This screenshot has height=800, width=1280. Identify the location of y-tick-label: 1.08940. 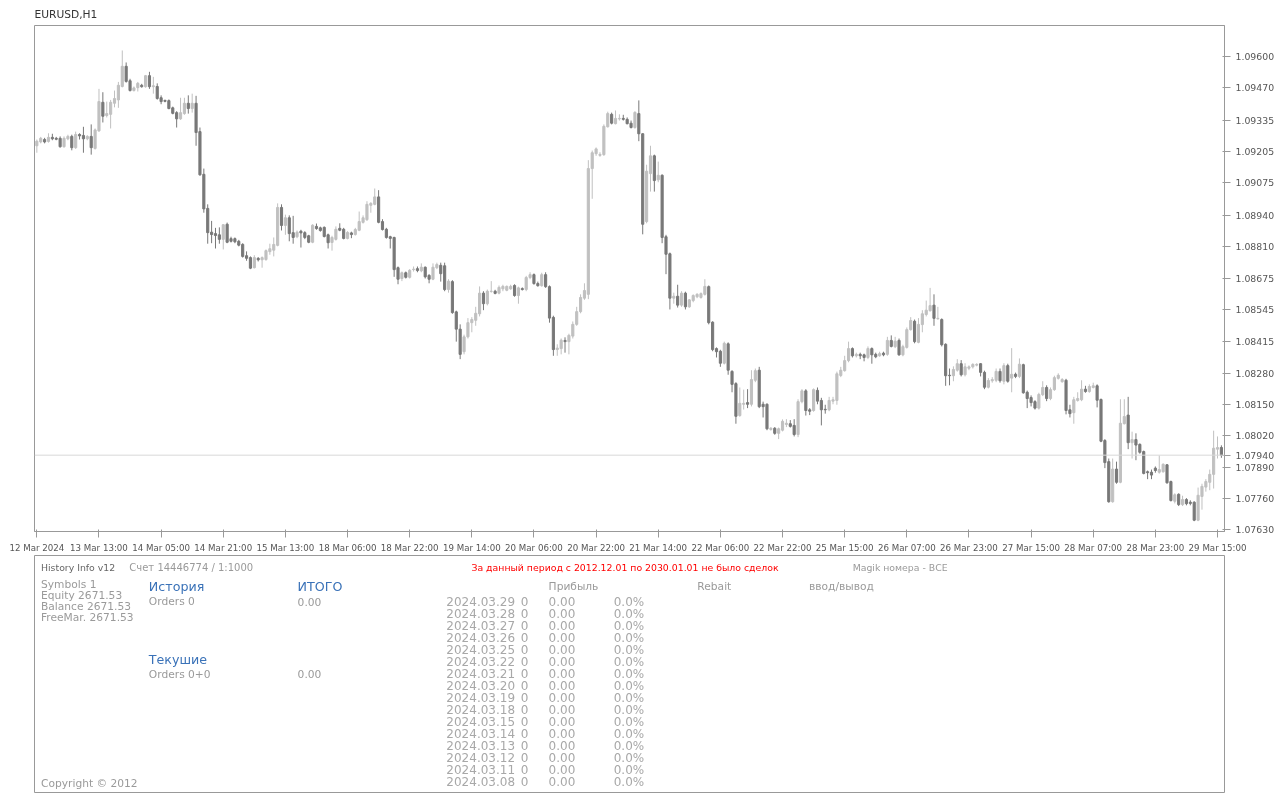
(1255, 215).